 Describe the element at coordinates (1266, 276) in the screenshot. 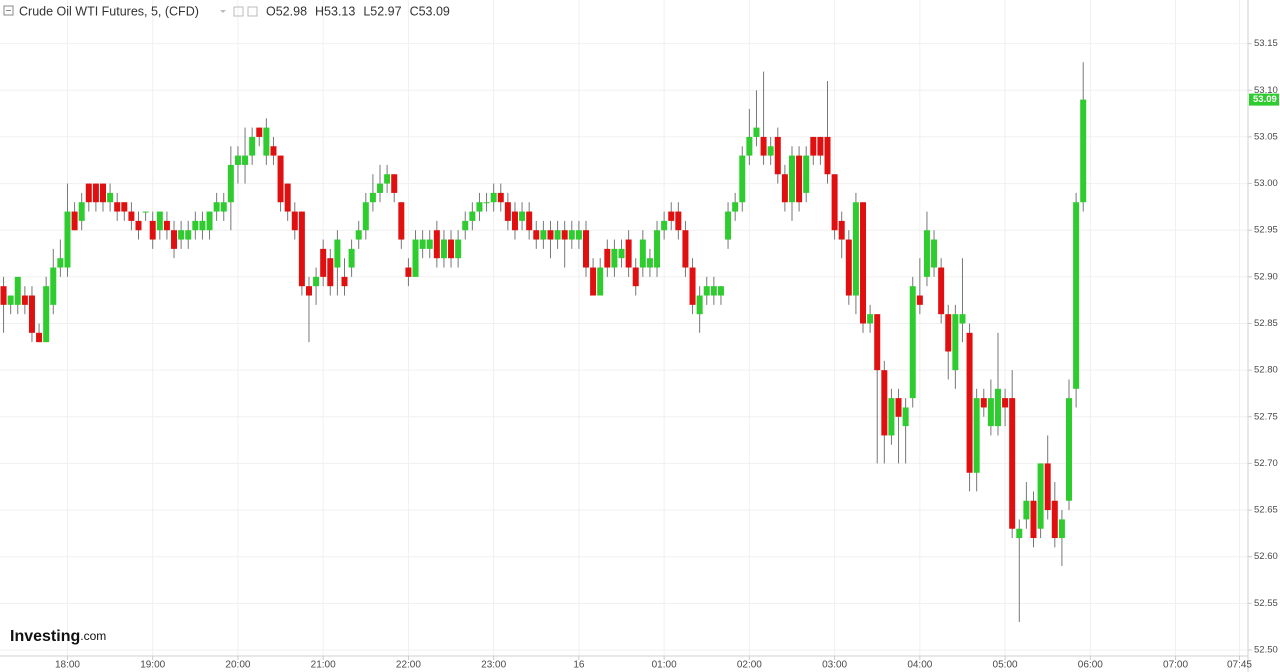

I see `y-tick-label: 52.90` at that location.